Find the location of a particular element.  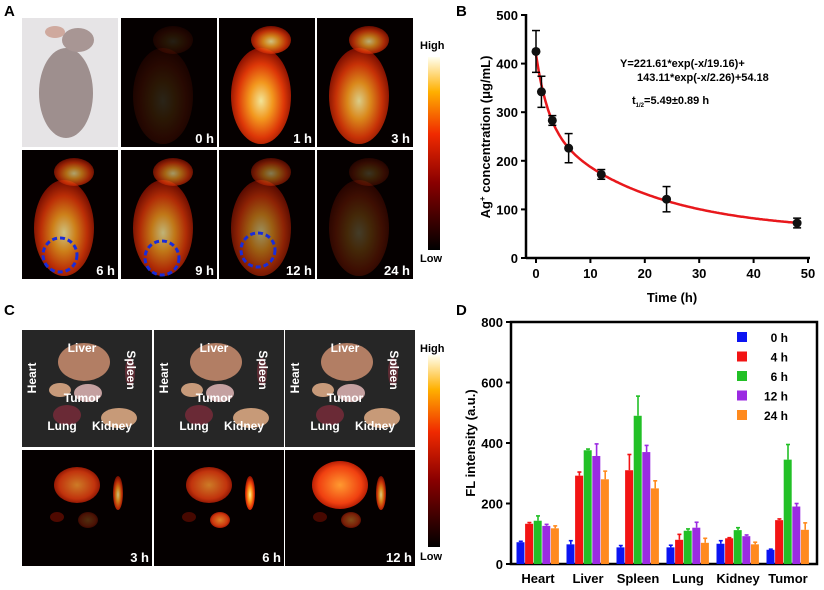

colorbar-c-low: Low is located at coordinates (431, 557).